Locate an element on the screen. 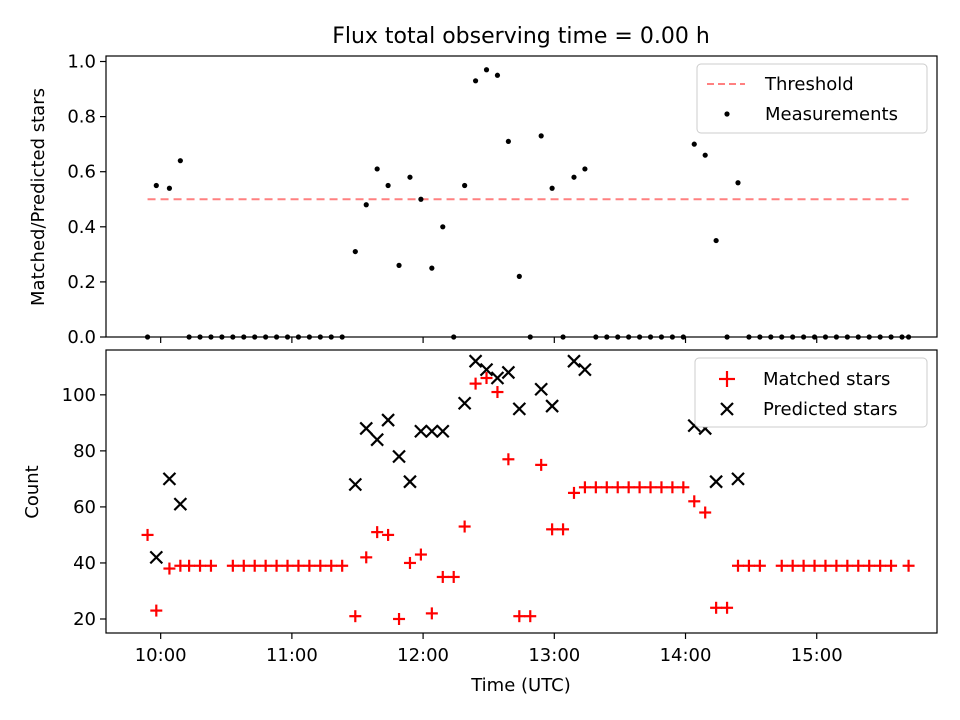  figure-title: Flux total observing time = 0.00 h is located at coordinates (521, 36).